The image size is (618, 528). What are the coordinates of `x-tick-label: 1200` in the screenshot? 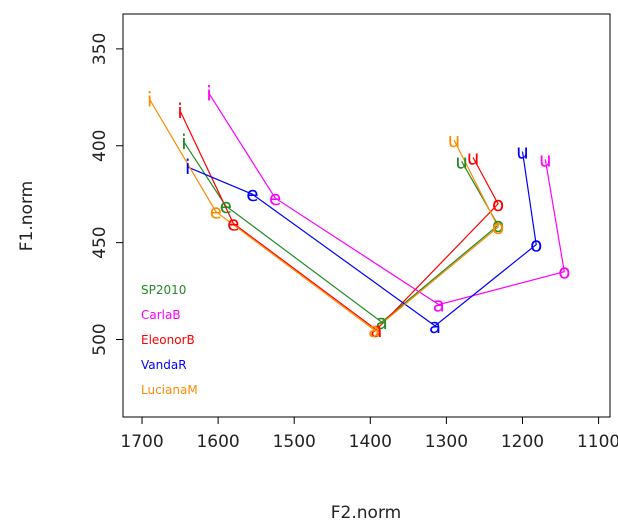 It's located at (522, 442).